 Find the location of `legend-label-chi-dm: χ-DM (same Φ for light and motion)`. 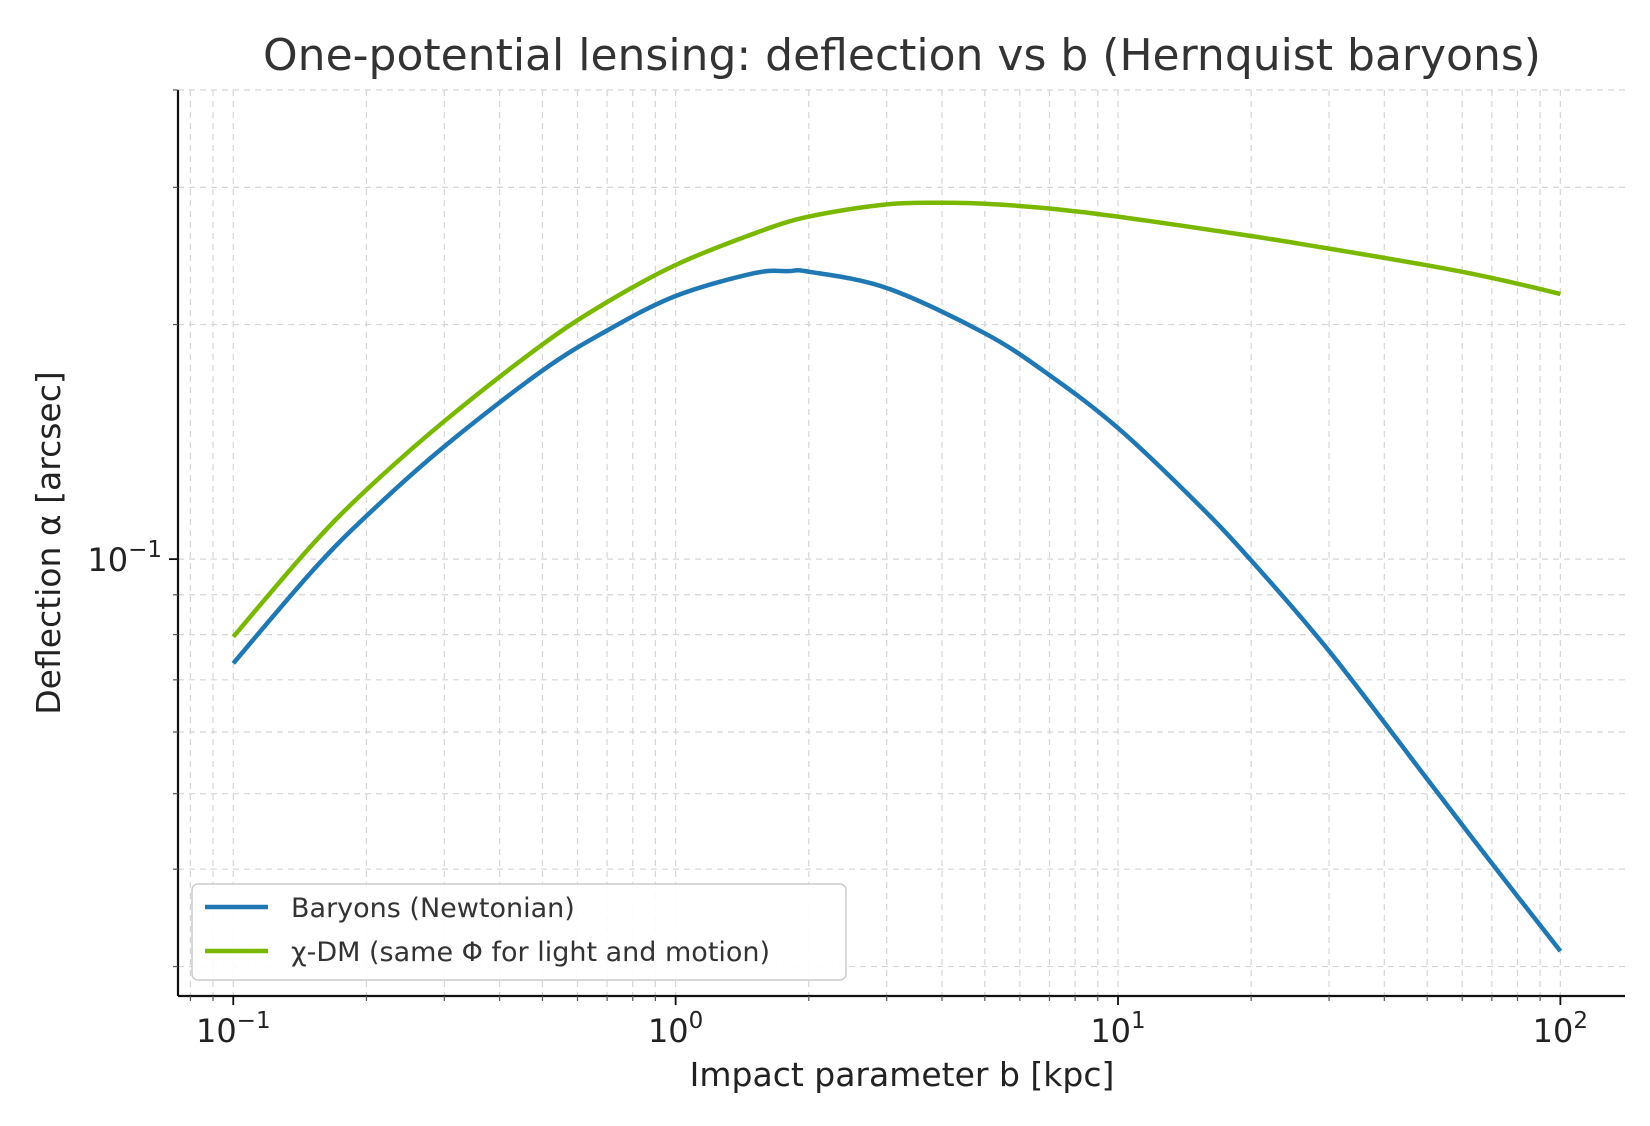

legend-label-chi-dm: χ-DM (same Φ for light and motion) is located at coordinates (530, 952).